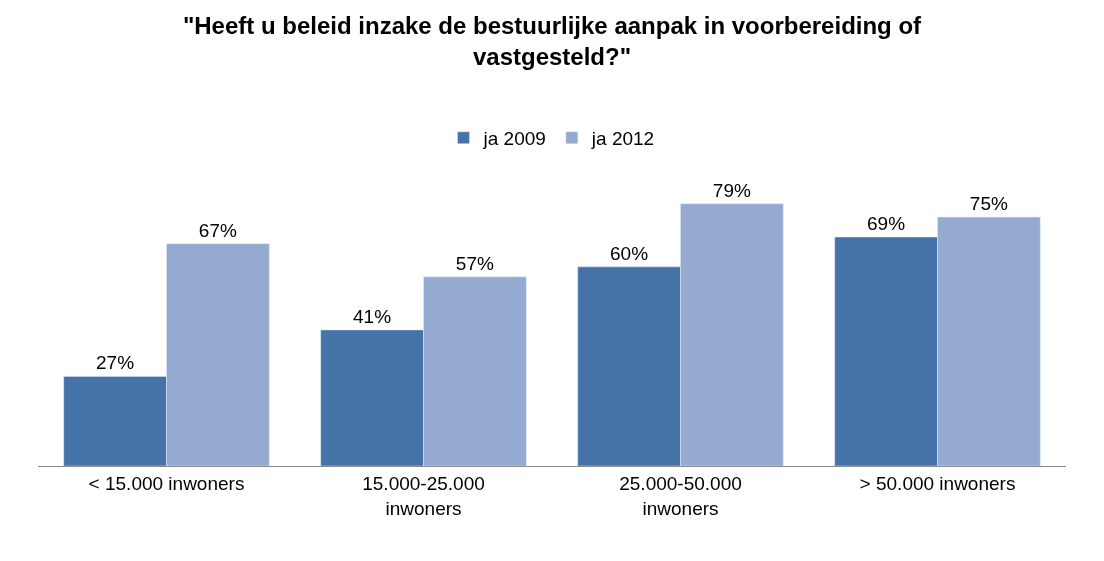 The height and width of the screenshot is (561, 1104). What do you see at coordinates (552, 40) in the screenshot?
I see `chart-title: "Heeft u beleid inzake de bestuurlijke aanpak in voorbereiding of vastgesteld?"` at bounding box center [552, 40].